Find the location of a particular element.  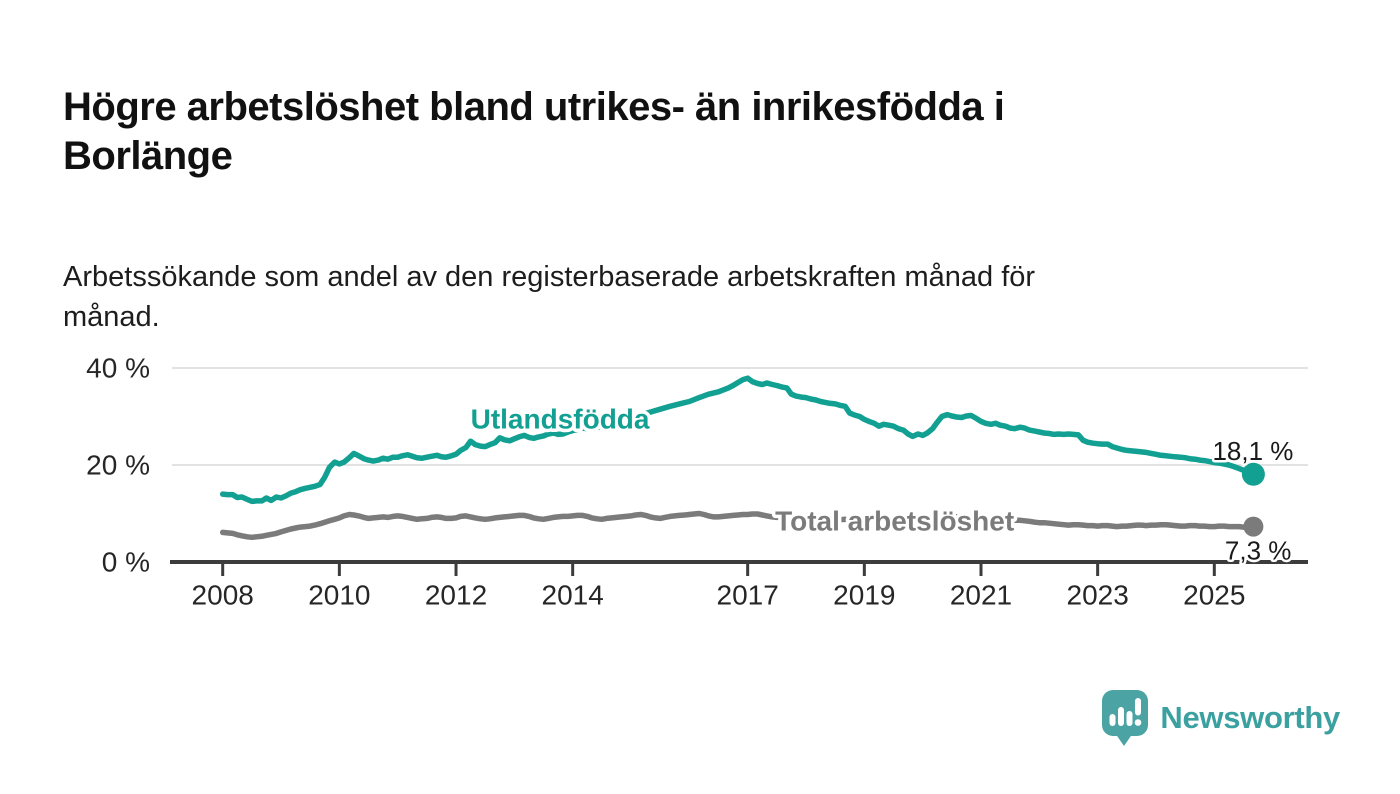

x-tick-label-2021: 2021 is located at coordinates (981, 595).